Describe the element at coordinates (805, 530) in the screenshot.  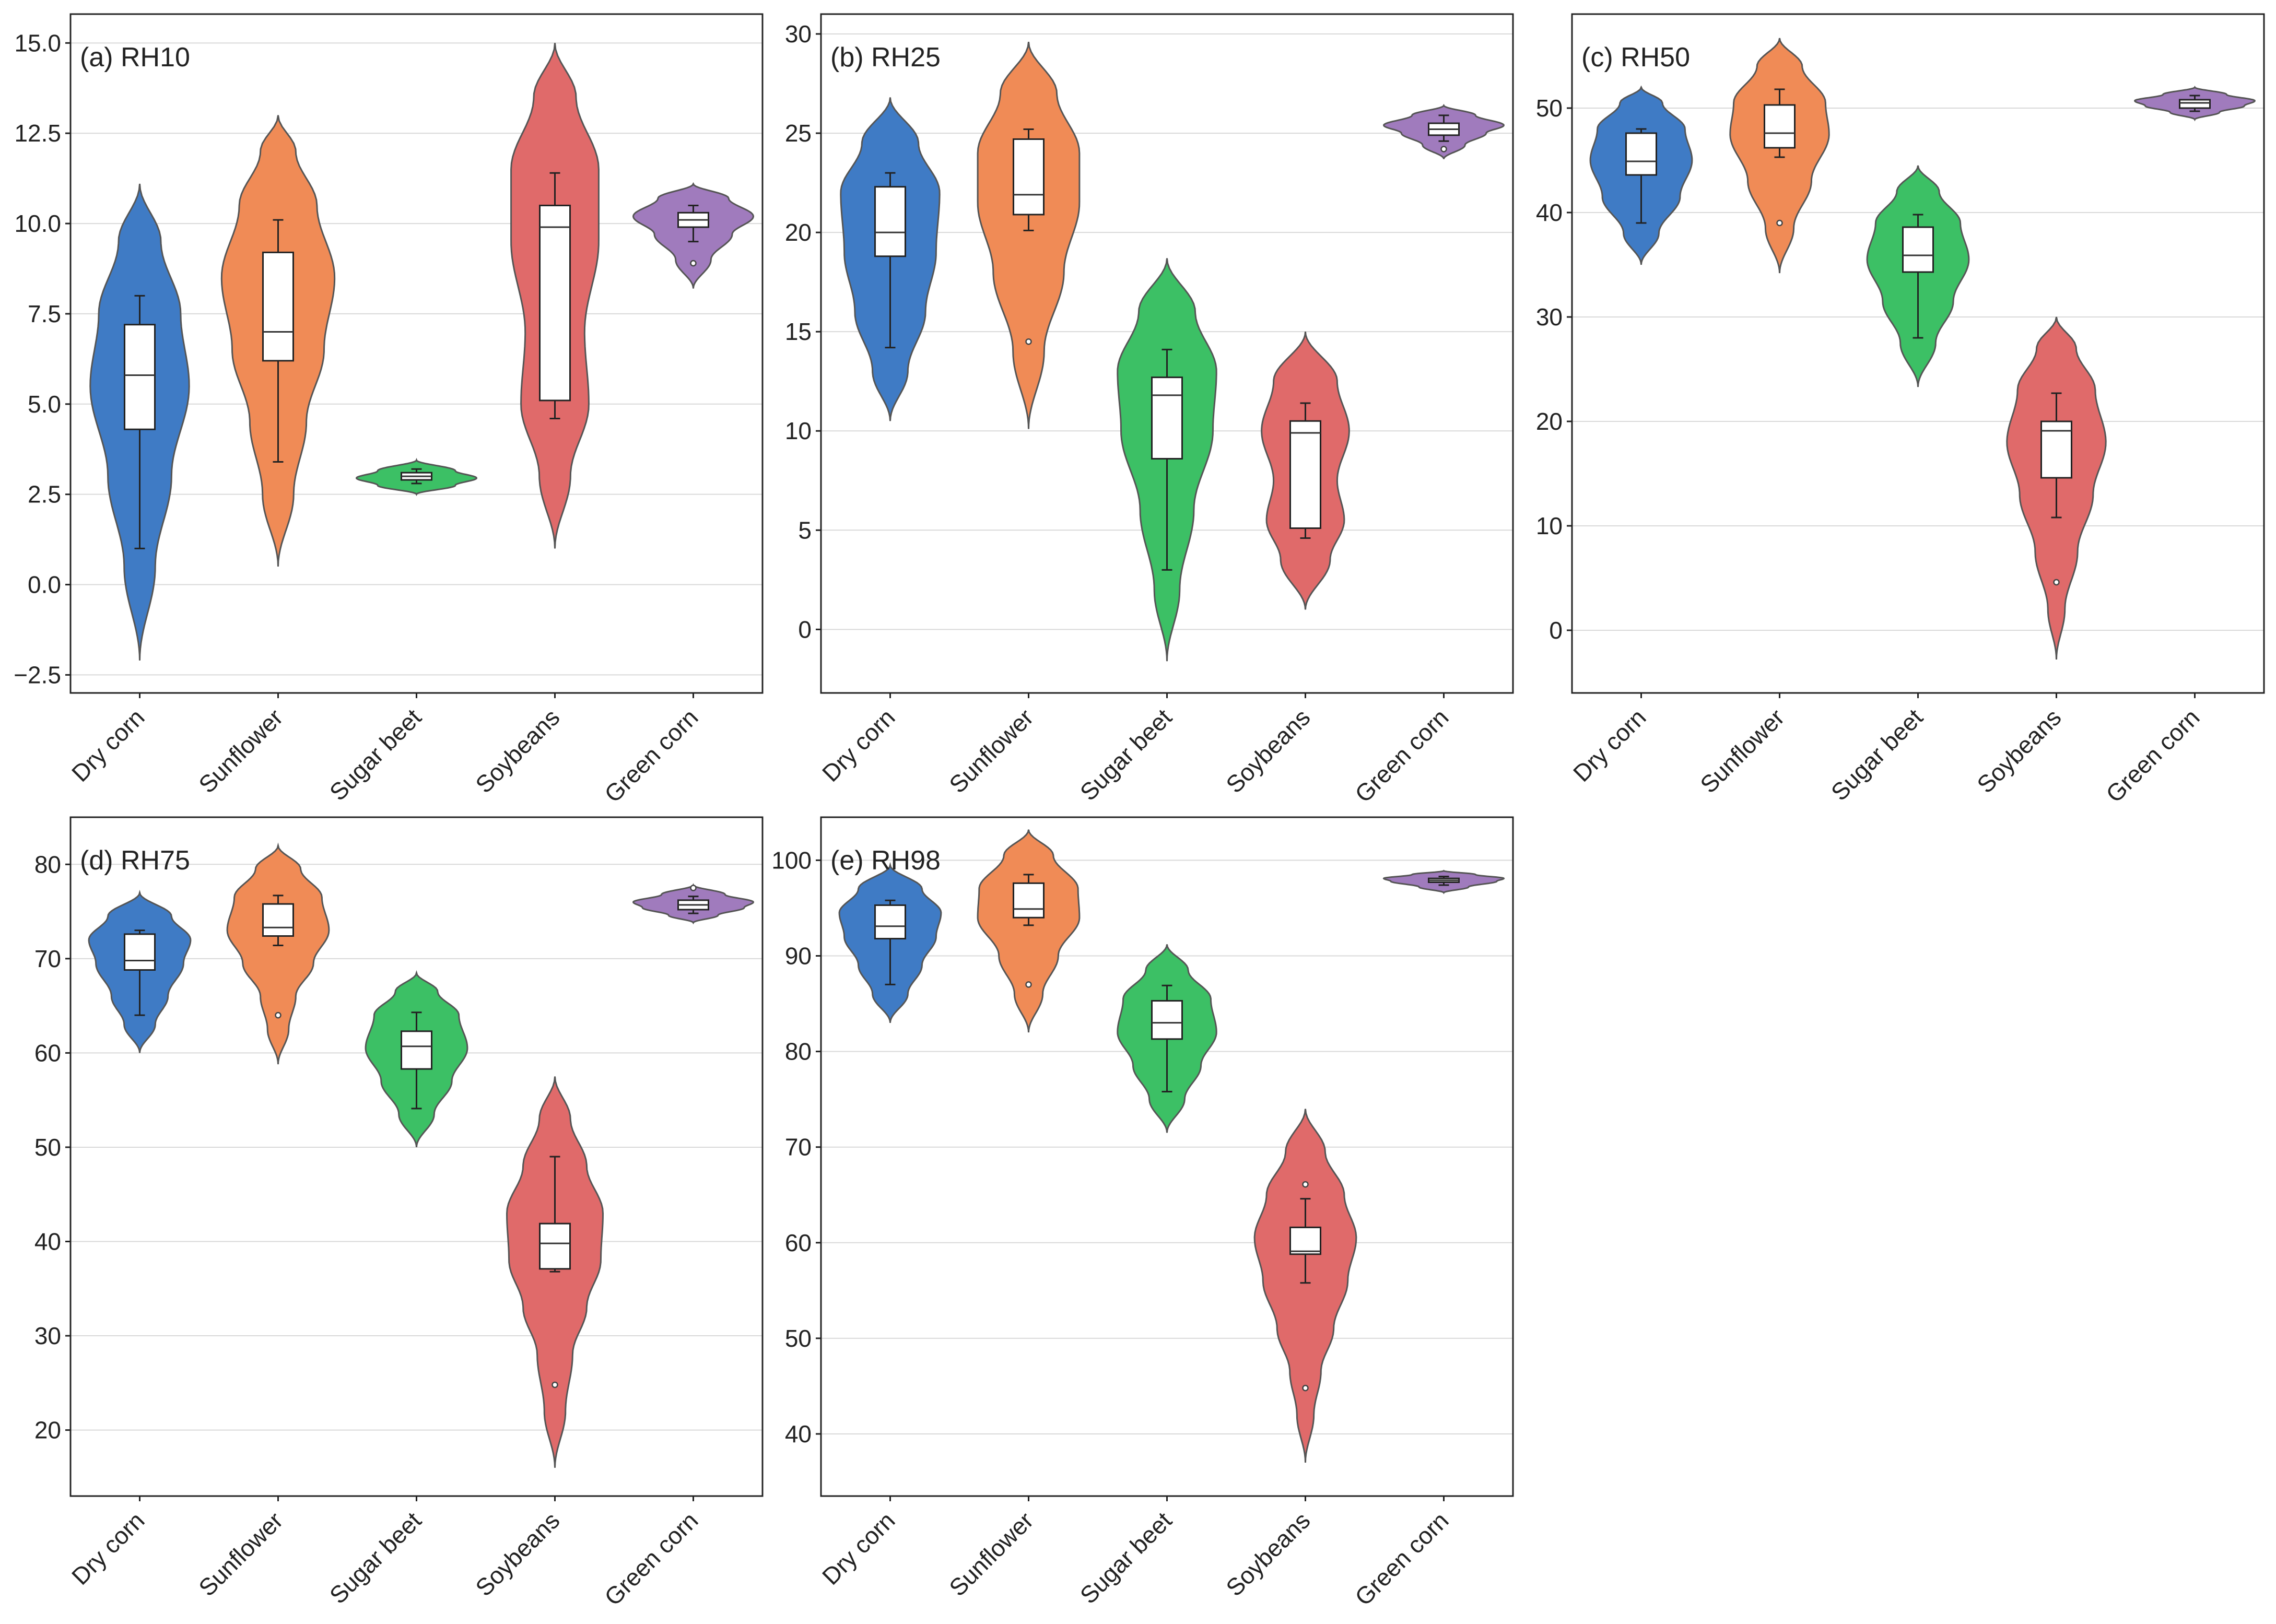
I see `y-tick-label: 5` at that location.